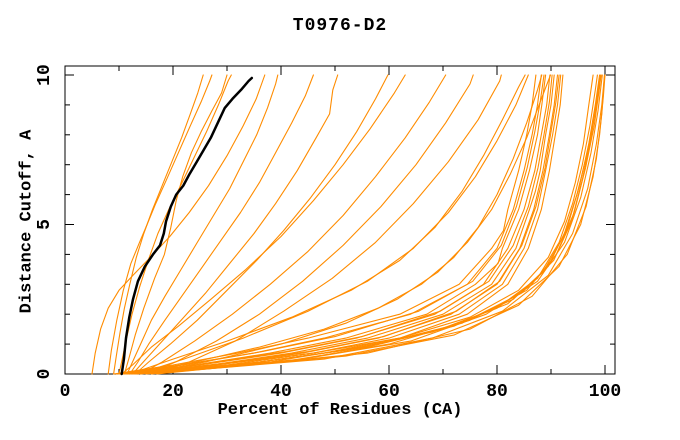 The height and width of the screenshot is (440, 680). I want to click on x-tick-label: 20, so click(173, 392).